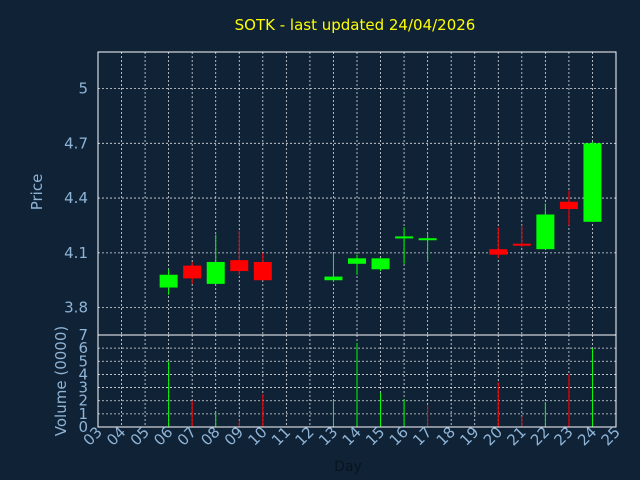 The image size is (640, 480). Describe the element at coordinates (76, 143) in the screenshot. I see `price-y-tick-label: 4.7` at that location.